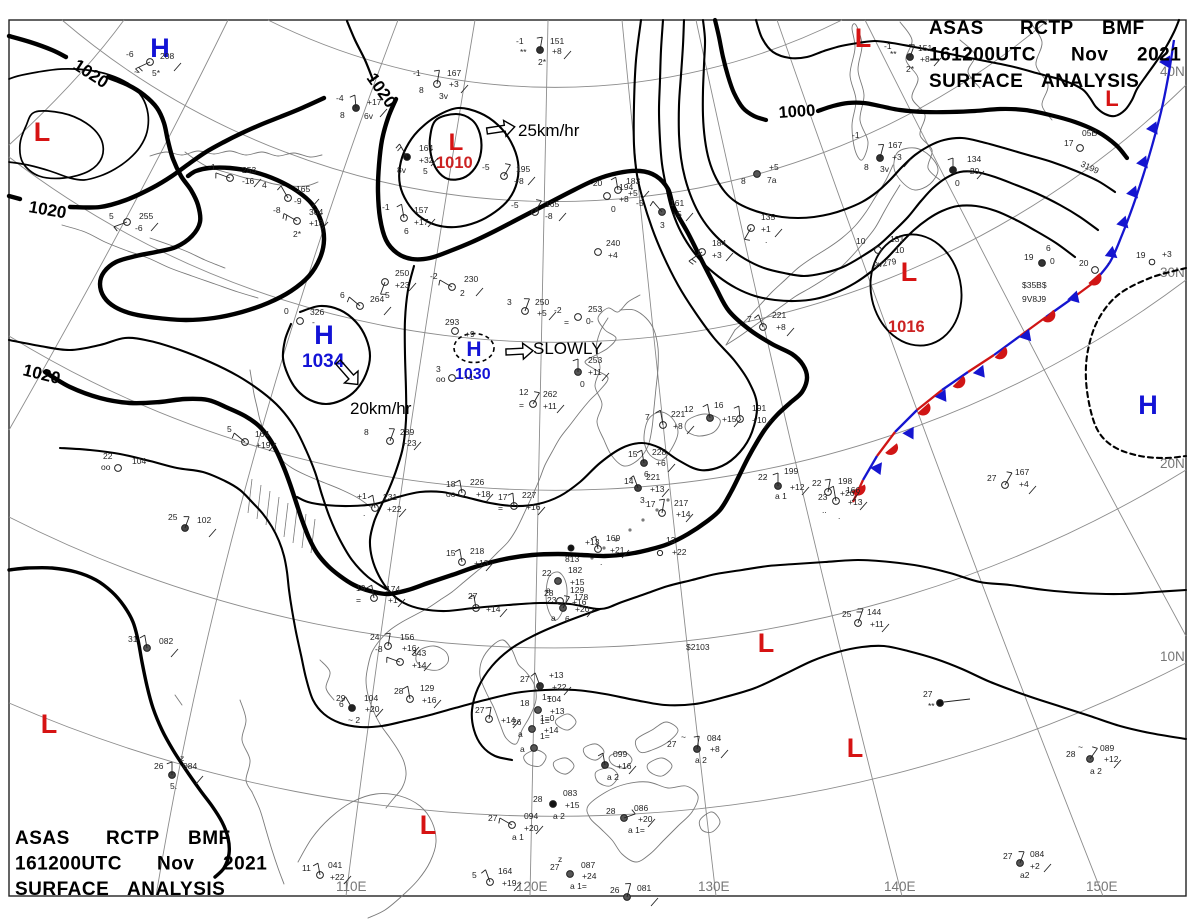 This screenshot has width=1200, height=919. Describe the element at coordinates (657, 489) in the screenshot. I see `svg-text: +13` at that location.